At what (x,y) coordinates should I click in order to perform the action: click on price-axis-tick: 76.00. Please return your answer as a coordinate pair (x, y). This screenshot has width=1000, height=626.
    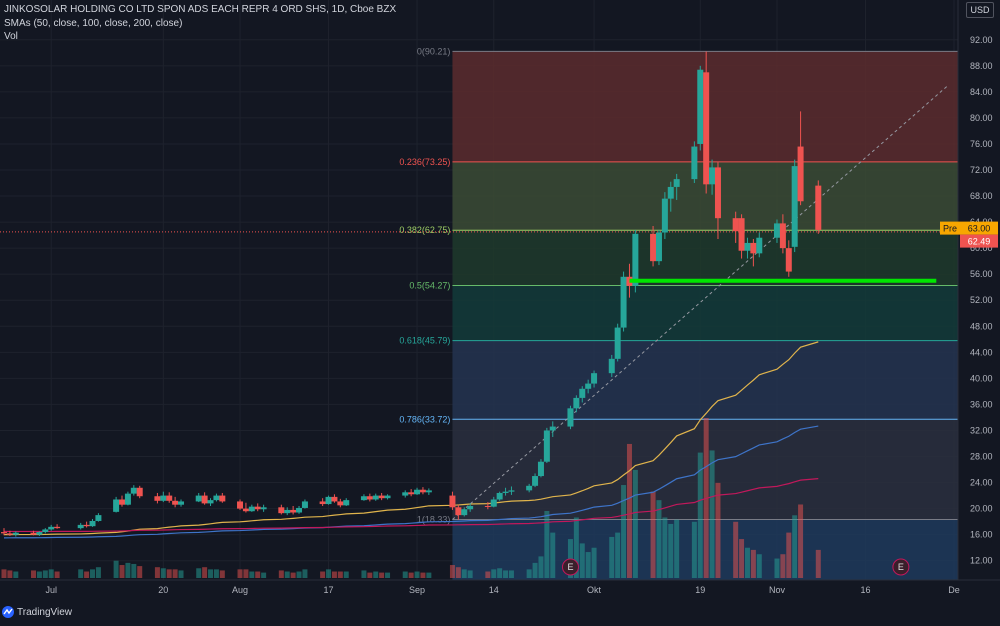
    Looking at the image, I should click on (981, 144).